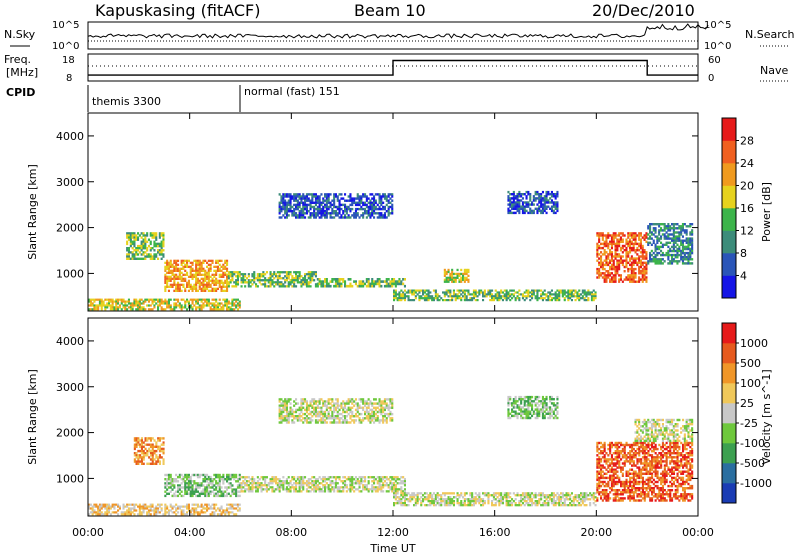 The image size is (800, 554). What do you see at coordinates (361, 283) in the screenshot?
I see `power-patch` at bounding box center [361, 283].